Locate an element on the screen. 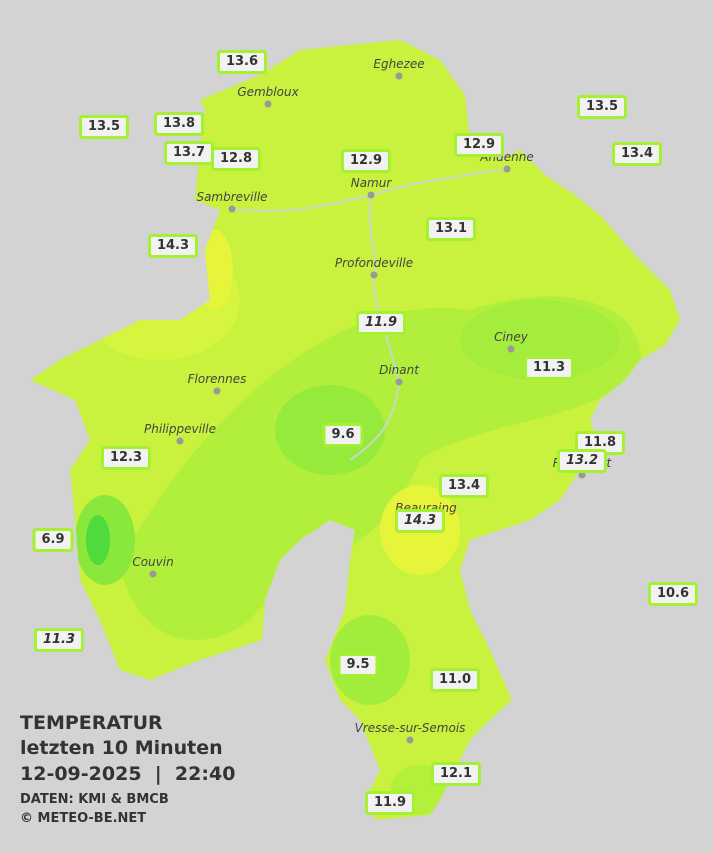 Image resolution: width=713 pixels, height=853 pixels. station-value: 10.6 is located at coordinates (673, 594).